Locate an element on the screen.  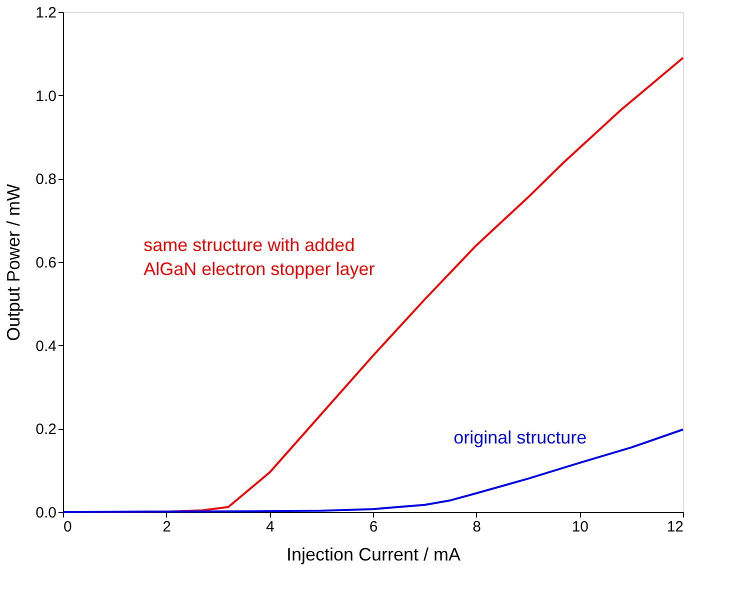
y-axis-title: Output Power / mW is located at coordinates (14, 263).